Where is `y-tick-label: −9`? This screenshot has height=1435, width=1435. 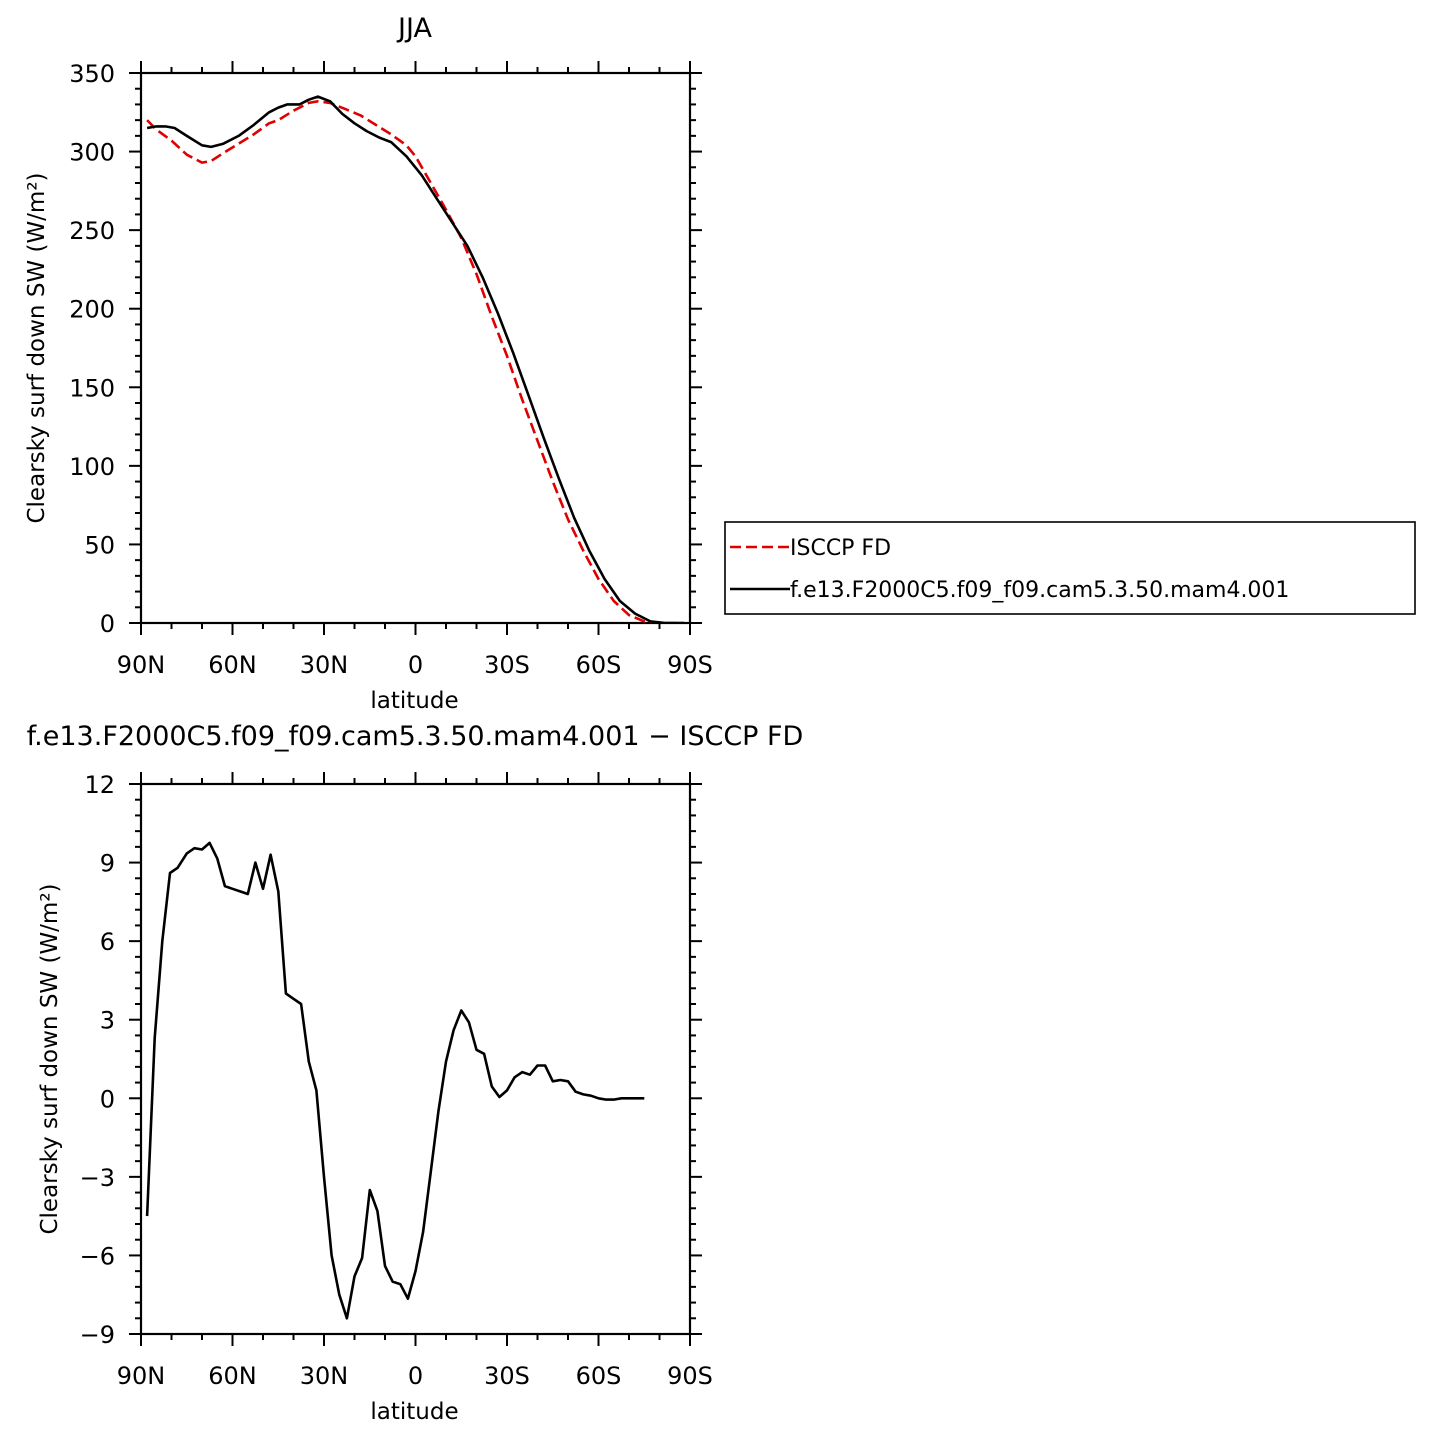 y-tick-label: −9 is located at coordinates (97, 1335).